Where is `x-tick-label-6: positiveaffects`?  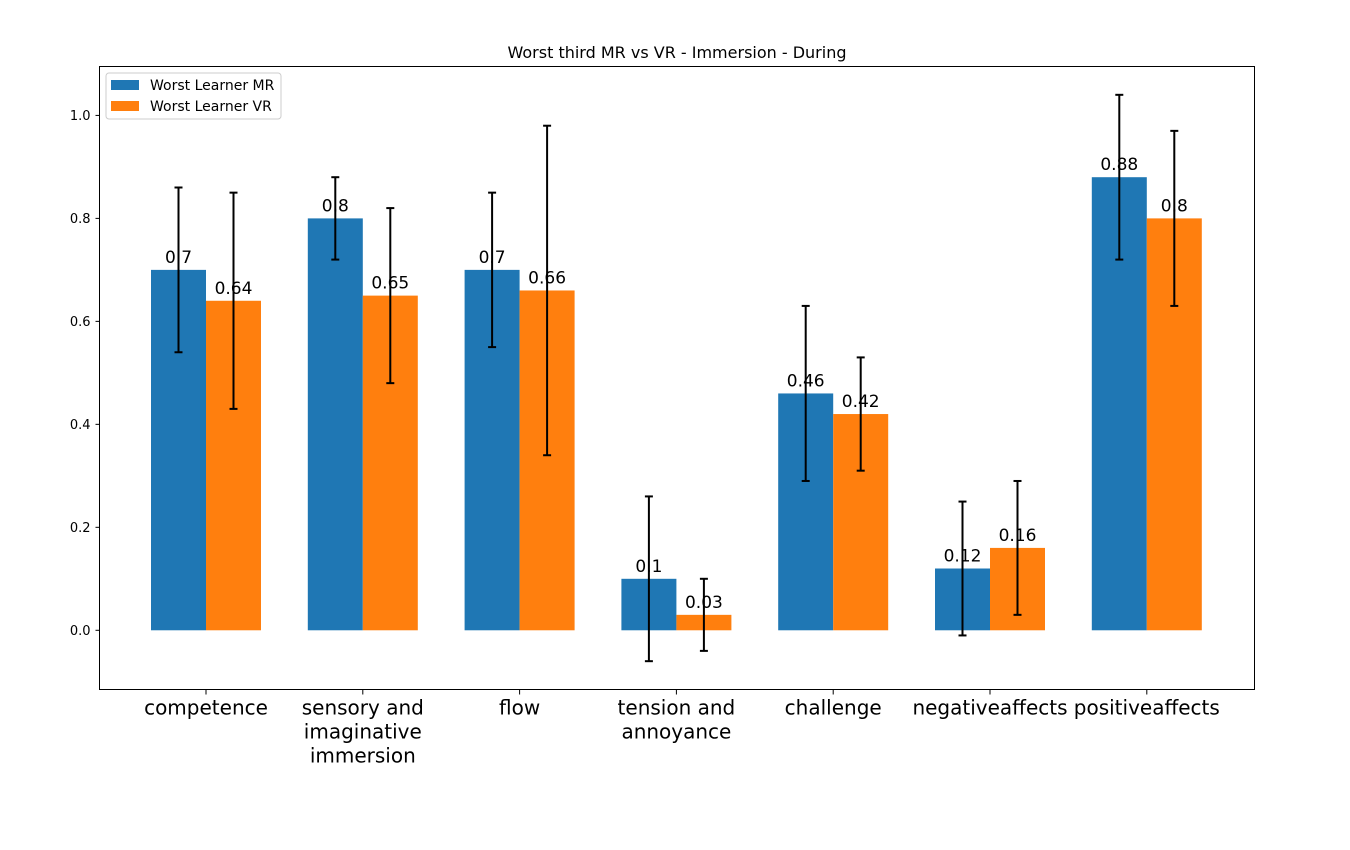
x-tick-label-6: positiveaffects is located at coordinates (1147, 708).